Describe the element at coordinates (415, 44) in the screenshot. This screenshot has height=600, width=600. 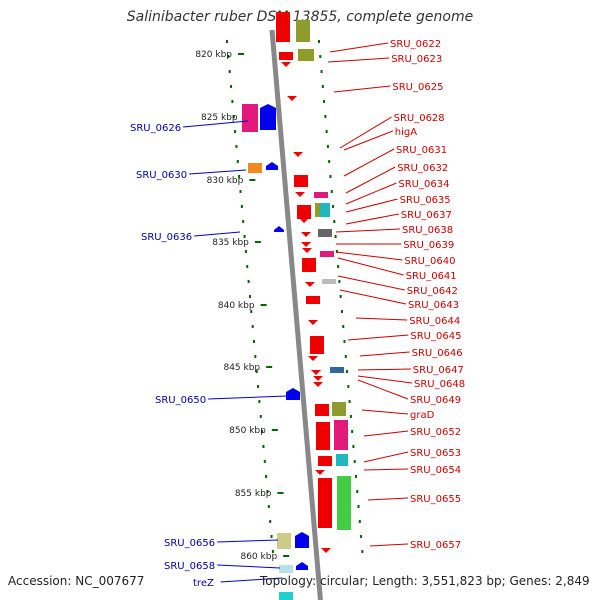
I see `gene-label-right: SRU_0622` at that location.